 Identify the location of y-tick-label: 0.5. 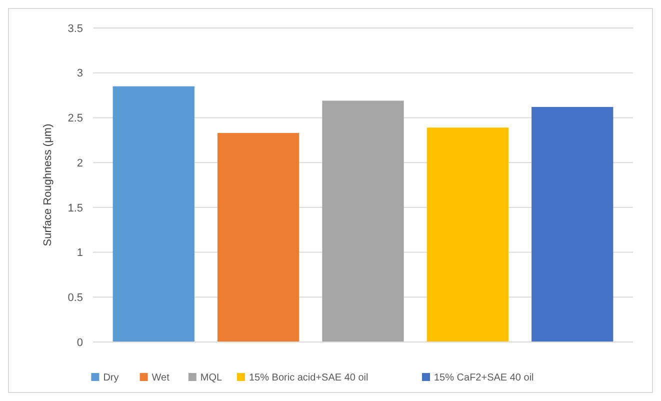
(75, 298).